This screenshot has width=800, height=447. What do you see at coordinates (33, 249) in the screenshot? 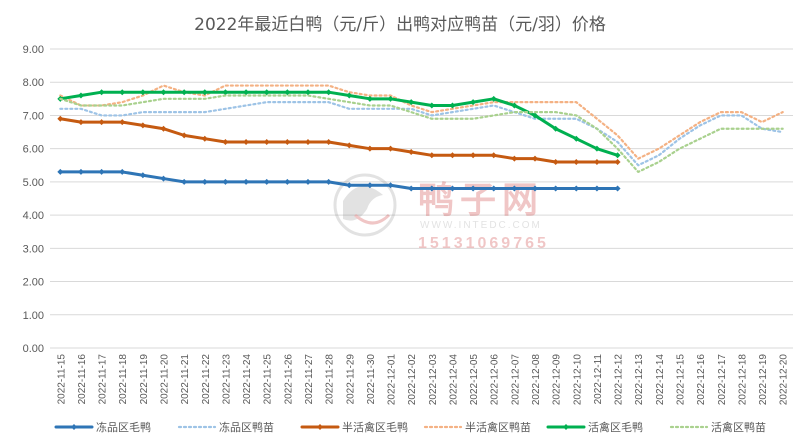
I see `y-tick-label: 3.00` at bounding box center [33, 249].